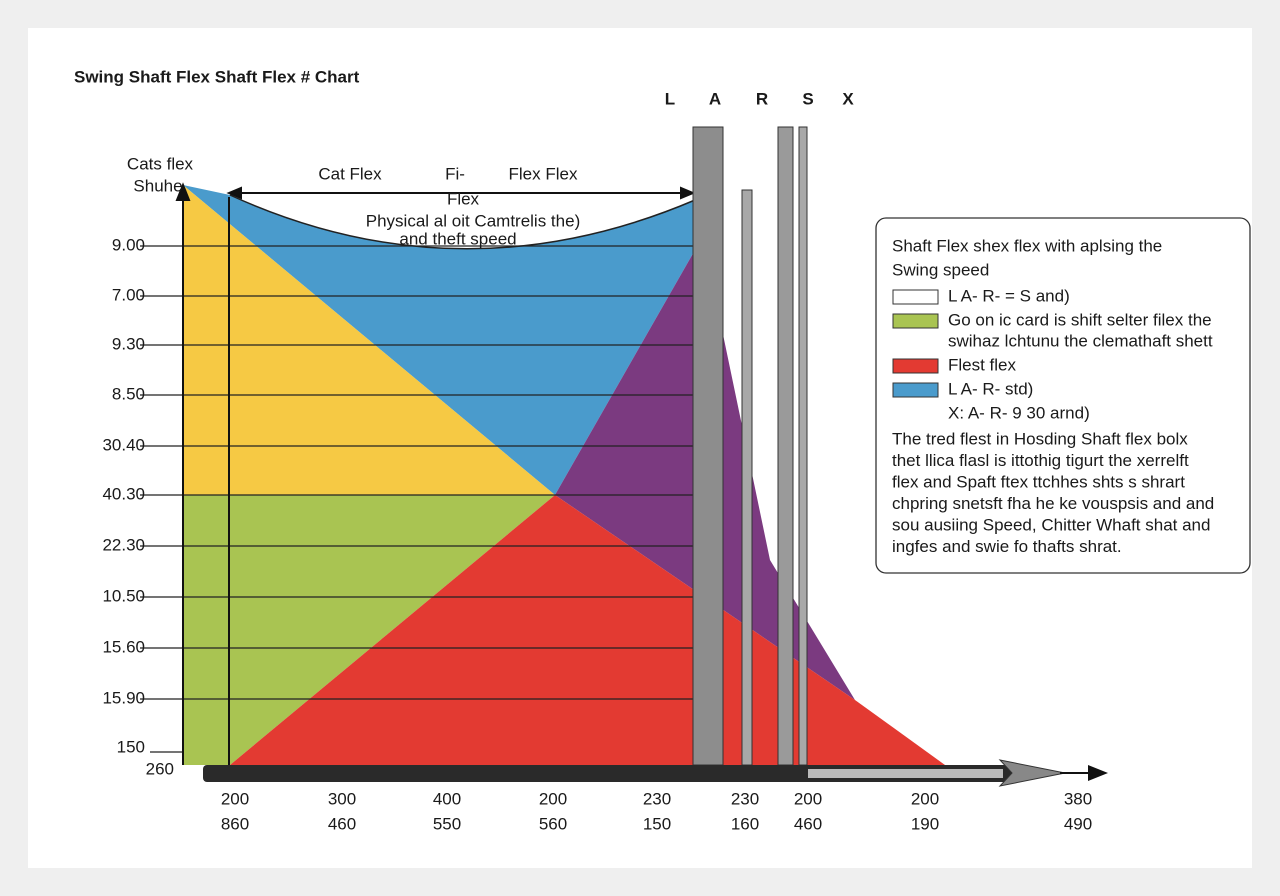 The width and height of the screenshot is (1280, 896). What do you see at coordinates (543, 173) in the screenshot?
I see `annotation: Flex Flex` at bounding box center [543, 173].